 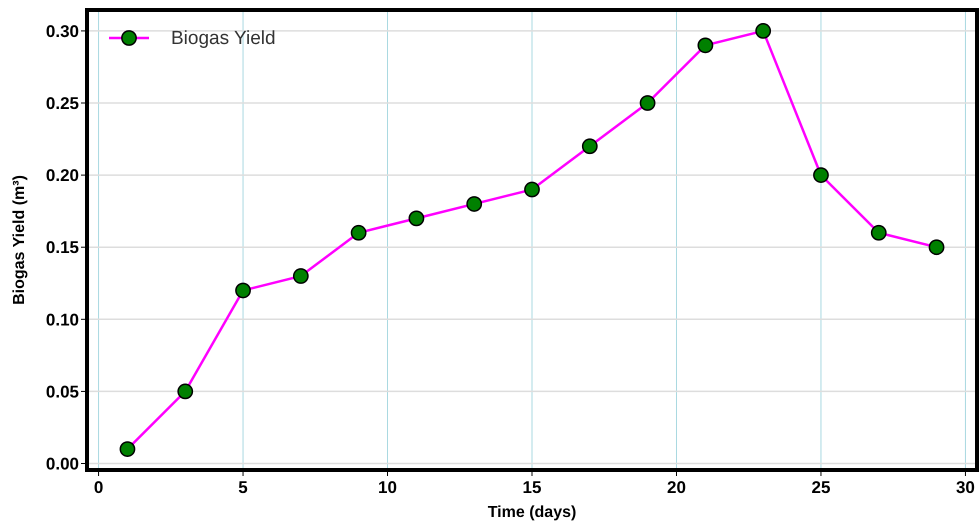 I want to click on y-tick-label: 0.00, so click(x=62, y=464).